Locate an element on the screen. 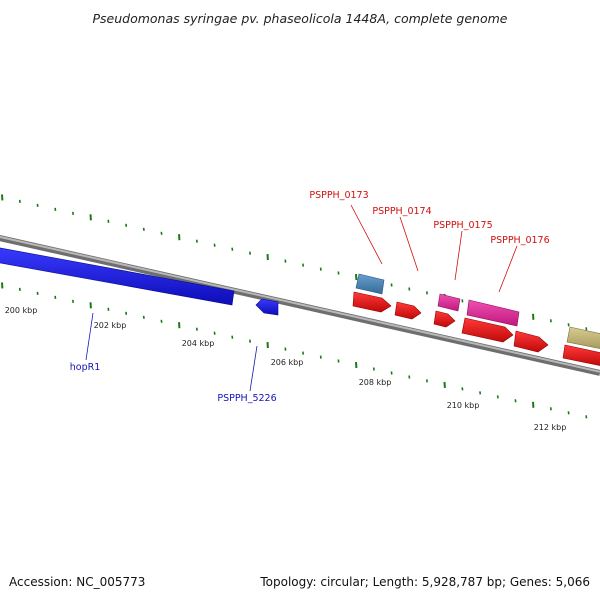 The width and height of the screenshot is (600, 600). gene-label-hopR1: hopR1 is located at coordinates (85, 367).